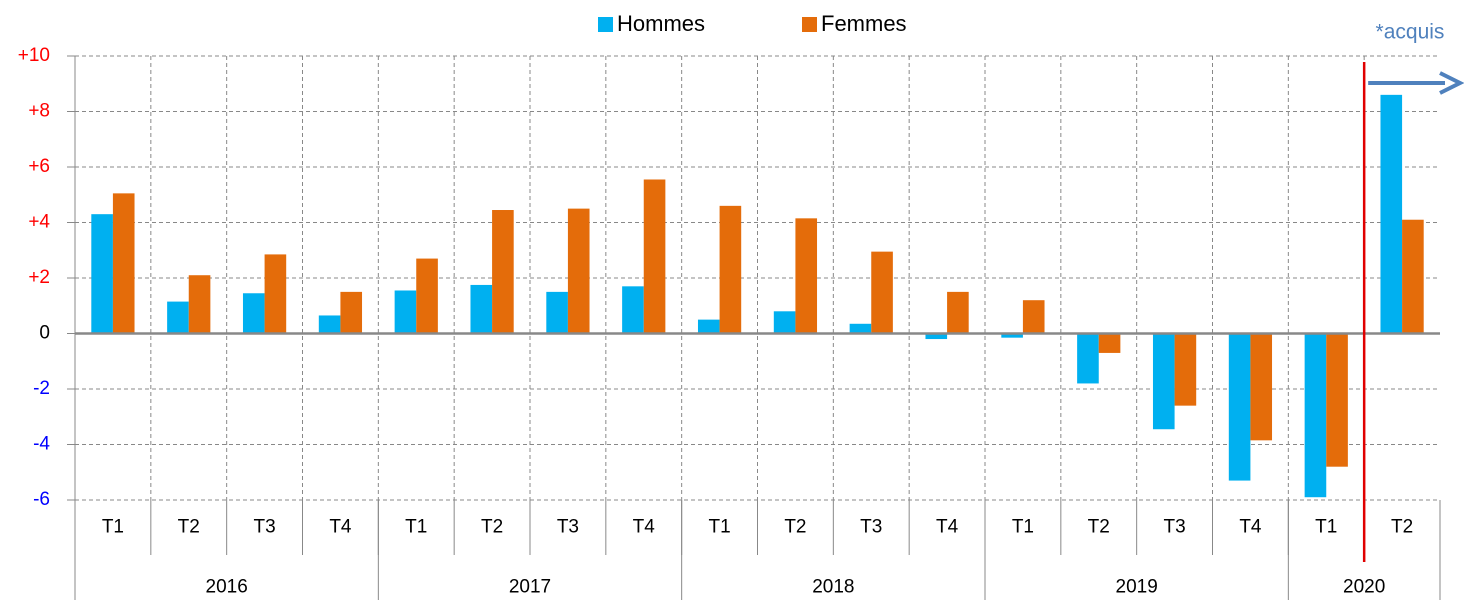 This screenshot has height=600, width=1464. What do you see at coordinates (833, 587) in the screenshot?
I see `group-label: 2018` at bounding box center [833, 587].